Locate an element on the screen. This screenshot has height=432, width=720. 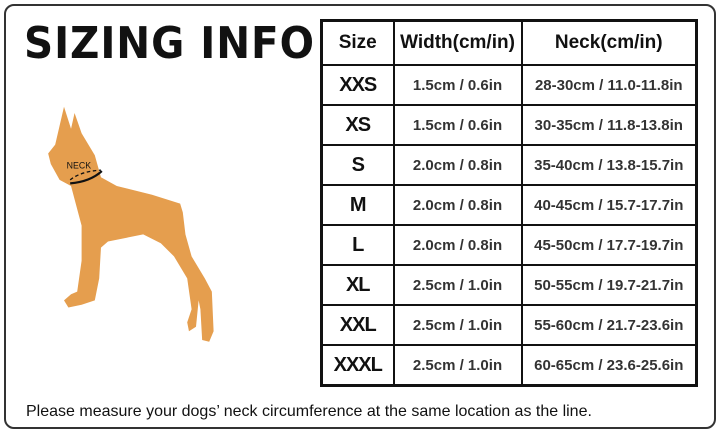
cell-neck: 45-50cm / 17.7-19.7in is located at coordinates (609, 245).